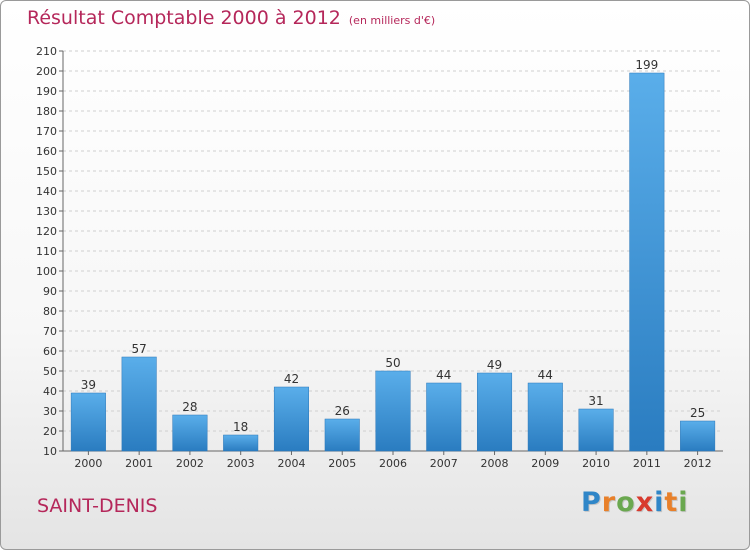  Describe the element at coordinates (46, 131) in the screenshot. I see `y-tick-label: 170` at that location.